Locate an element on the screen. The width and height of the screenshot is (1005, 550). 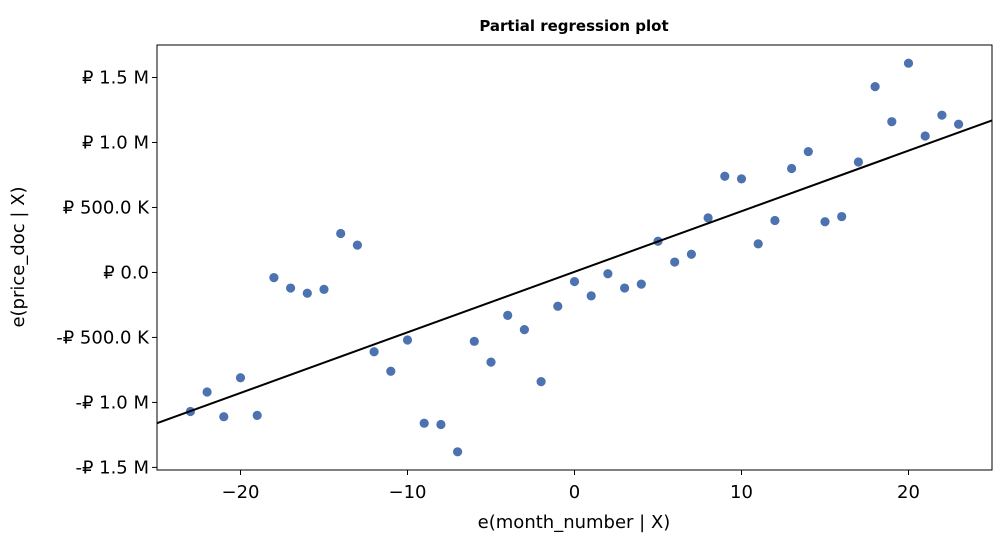
y-tick-label: ₽ 500.0 K is located at coordinates (106, 207).